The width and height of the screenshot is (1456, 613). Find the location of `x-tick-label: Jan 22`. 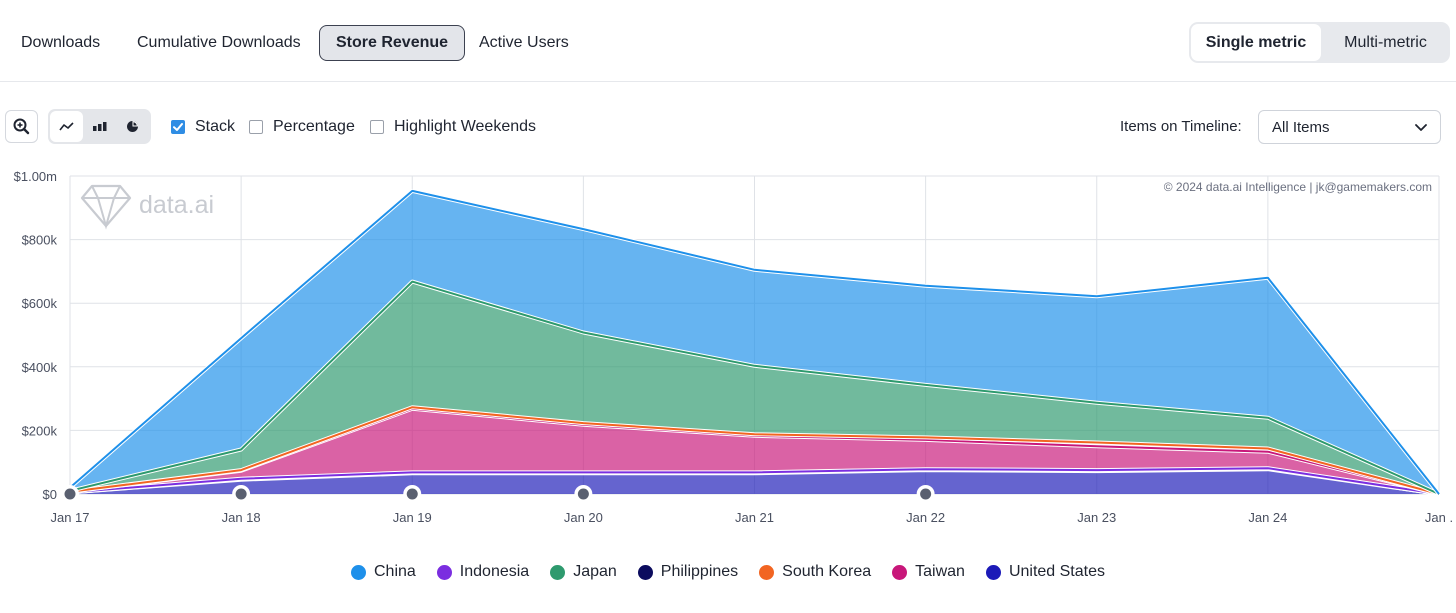

x-tick-label: Jan 22 is located at coordinates (925, 517).